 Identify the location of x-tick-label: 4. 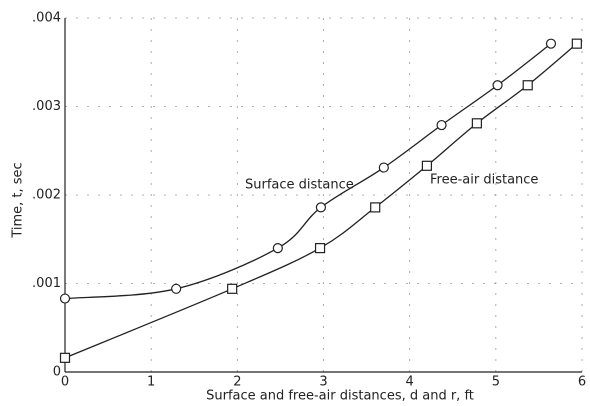
(410, 382).